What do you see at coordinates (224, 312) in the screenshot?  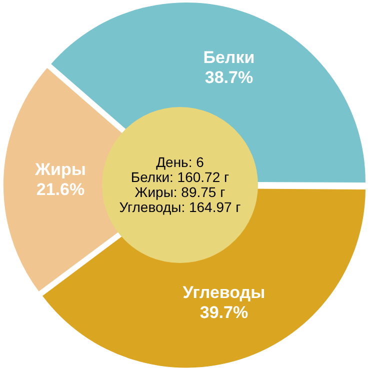 I see `data-label: 39.7%` at bounding box center [224, 312].